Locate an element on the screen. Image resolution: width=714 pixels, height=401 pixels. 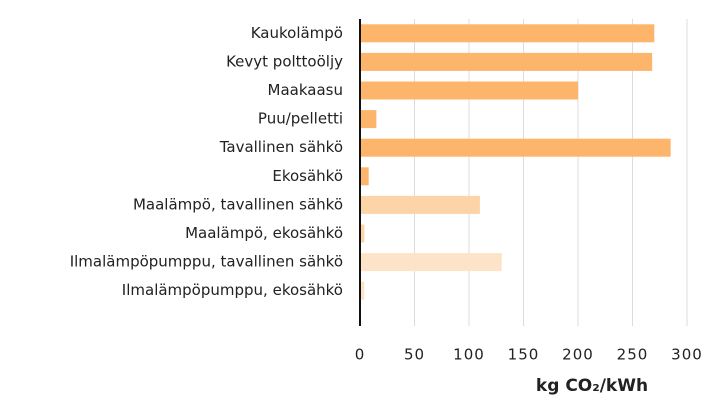
x-tick-label: 150 is located at coordinates (524, 355).